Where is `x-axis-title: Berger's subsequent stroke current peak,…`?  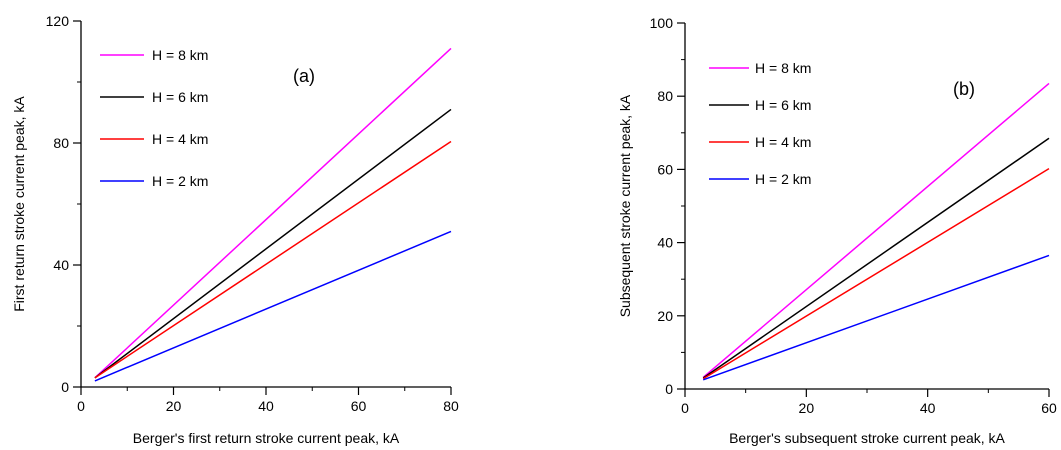 x-axis-title: Berger's subsequent stroke current peak,… is located at coordinates (867, 438).